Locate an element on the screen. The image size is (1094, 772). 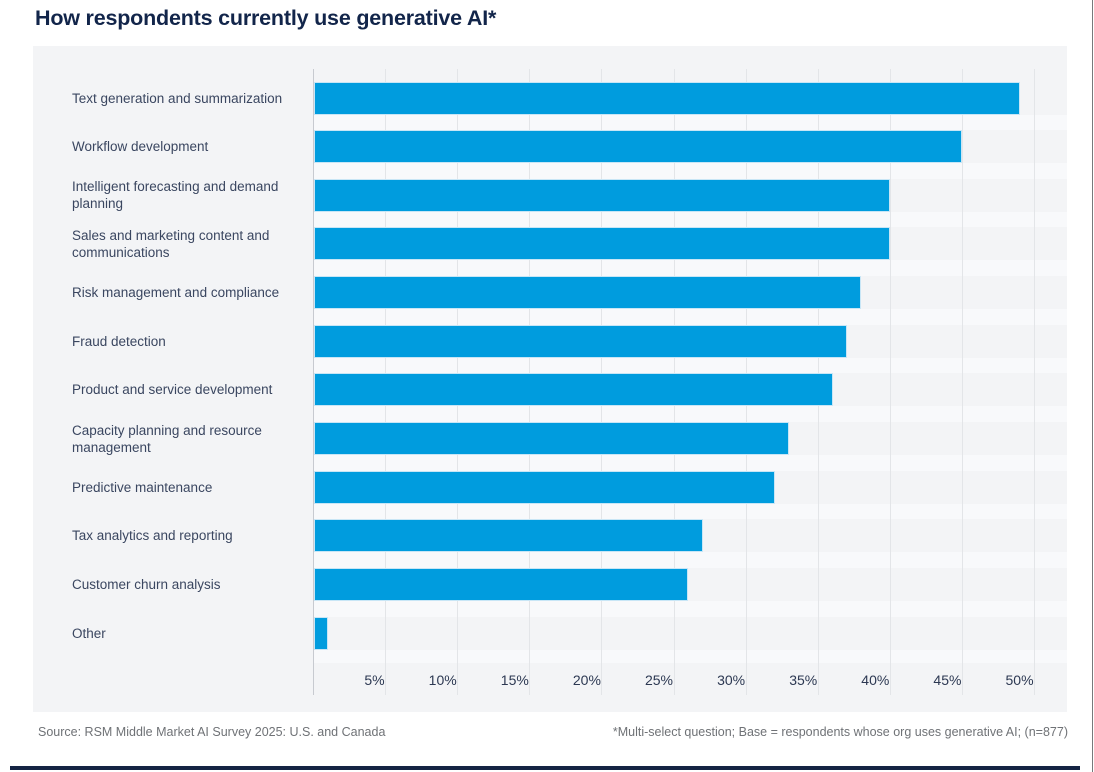
x-tick-label: 25% is located at coordinates (659, 680).